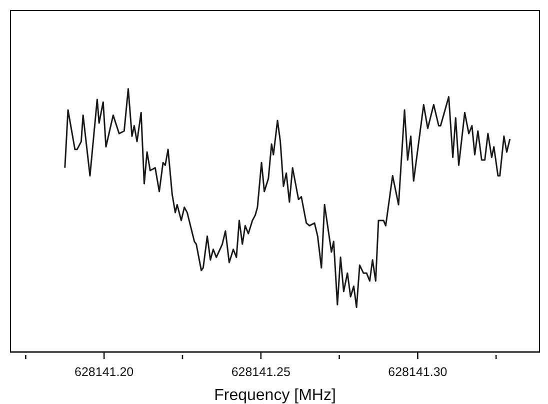 The width and height of the screenshot is (548, 404). I want to click on x-tick-label: 628141.30, so click(418, 372).